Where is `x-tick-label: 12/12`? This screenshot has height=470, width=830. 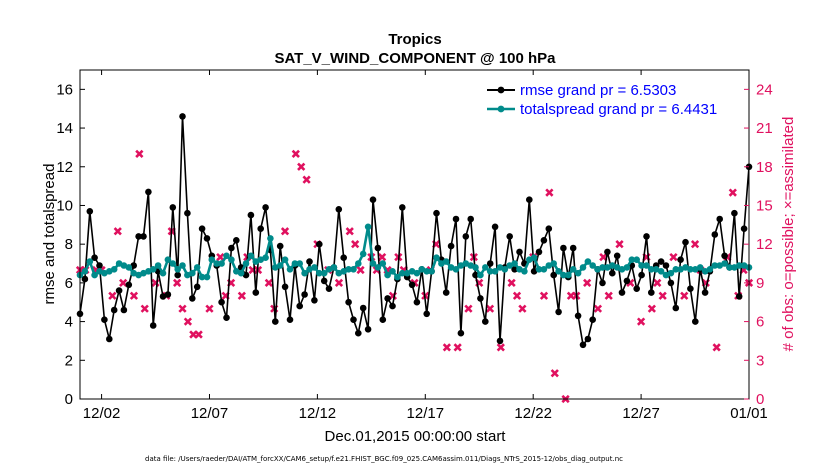
x-tick-label: 12/12 is located at coordinates (318, 413).